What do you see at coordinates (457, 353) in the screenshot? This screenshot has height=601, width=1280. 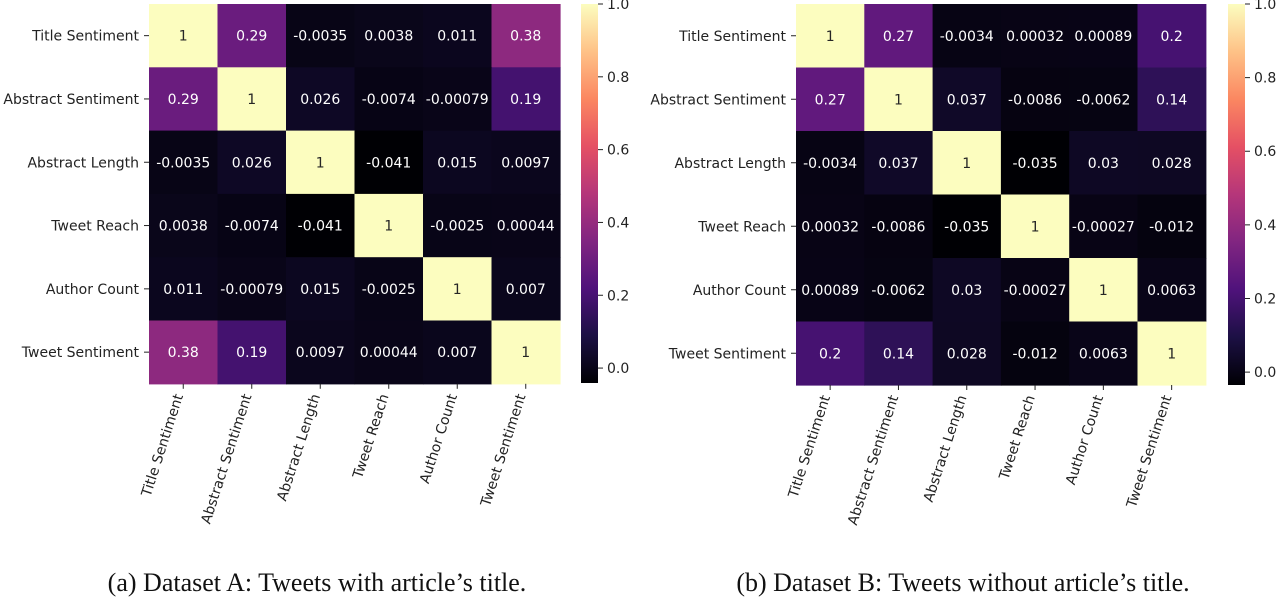 I see `cell-value-label: 0.007` at bounding box center [457, 353].